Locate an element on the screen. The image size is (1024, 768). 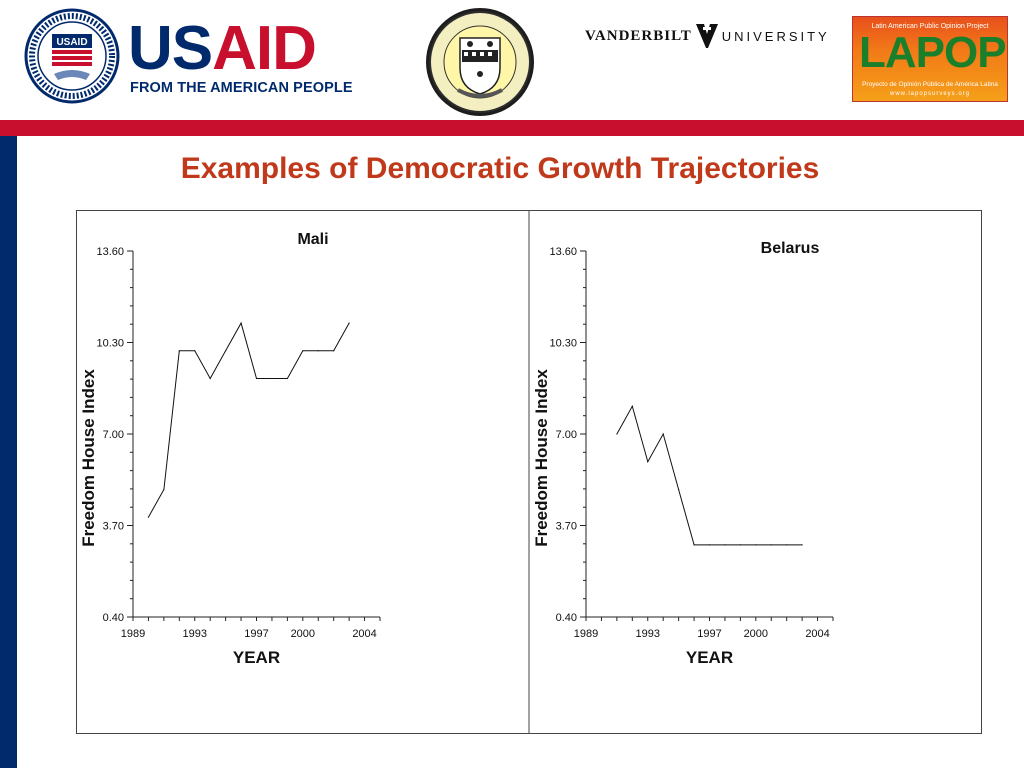
chart-0-x-tick-label: 2000 is located at coordinates (303, 634).